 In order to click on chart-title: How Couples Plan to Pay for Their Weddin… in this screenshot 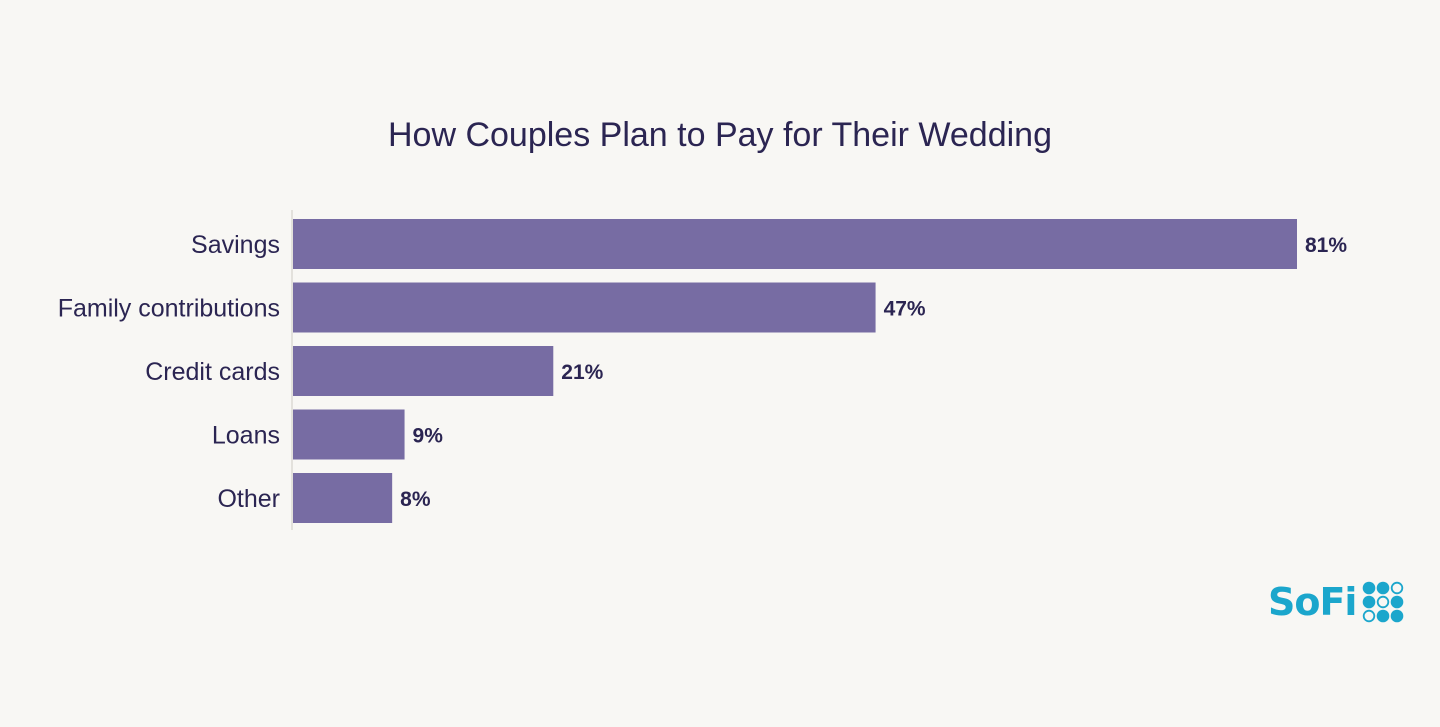, I will do `click(720, 135)`.